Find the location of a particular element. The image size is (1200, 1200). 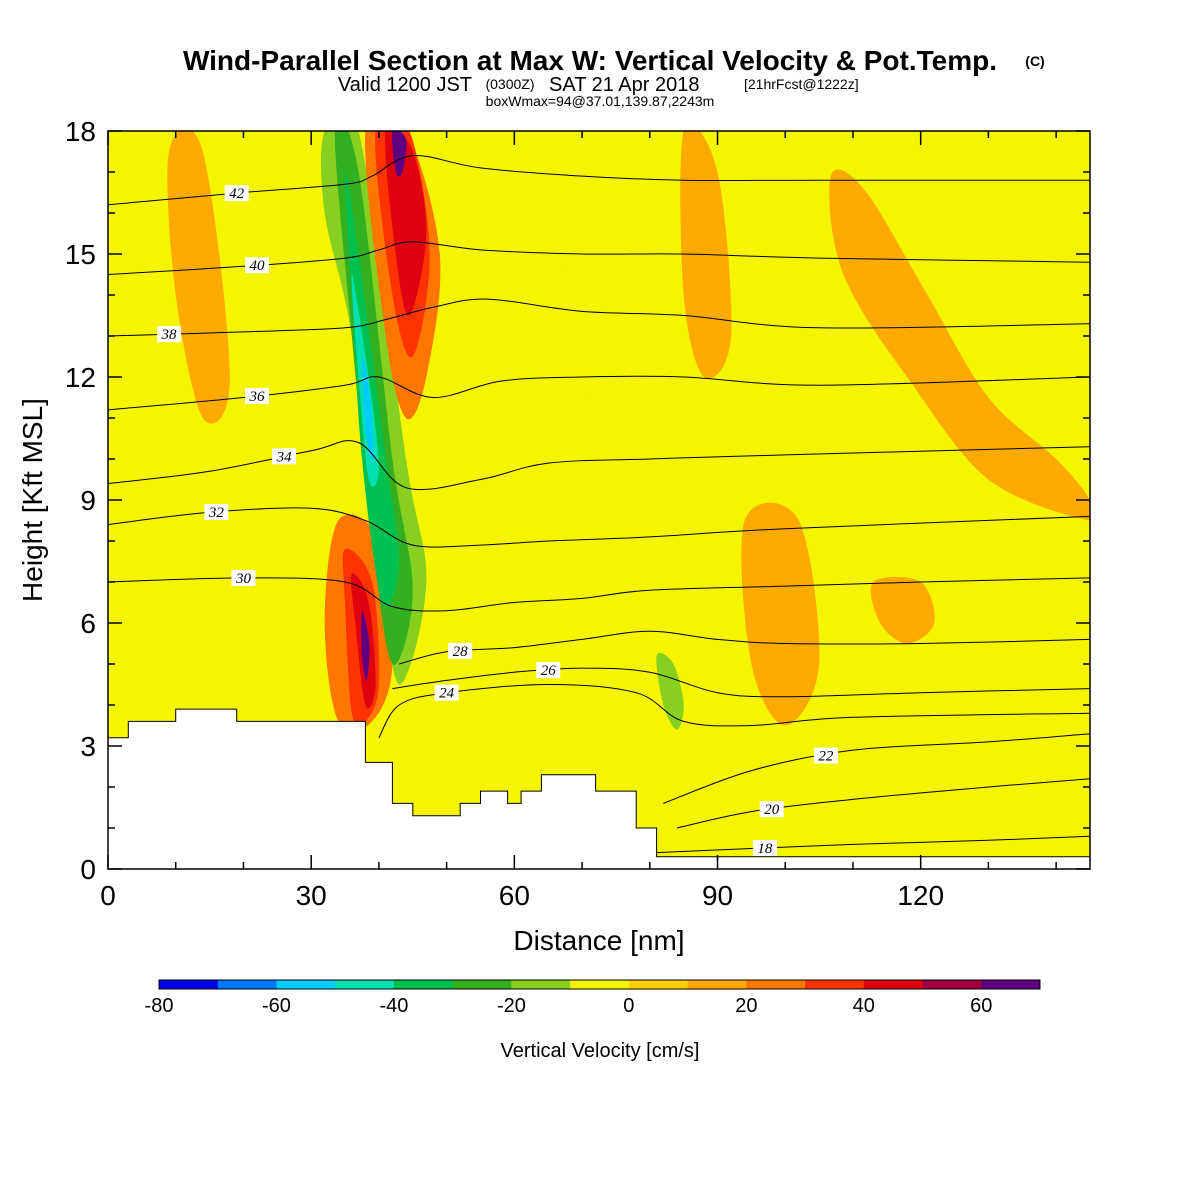

y-axis-label: Height [Kft MSL] is located at coordinates (32, 500).